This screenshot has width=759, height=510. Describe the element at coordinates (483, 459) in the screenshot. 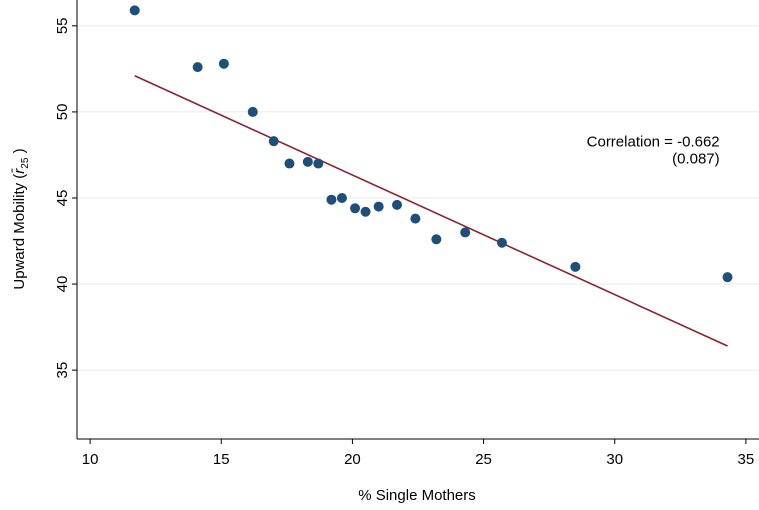

I see `x-tick-label: 25` at that location.